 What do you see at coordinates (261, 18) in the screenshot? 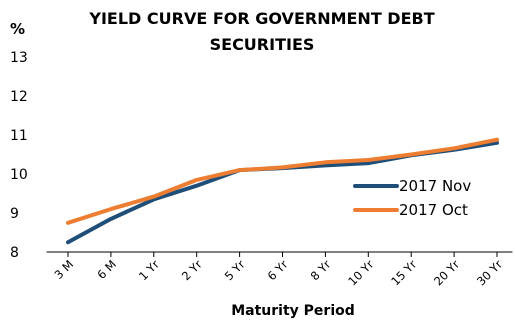
I see `chart-title-line-1: YIELD CURVE FOR GOVERNMENT DEBT` at bounding box center [261, 18].